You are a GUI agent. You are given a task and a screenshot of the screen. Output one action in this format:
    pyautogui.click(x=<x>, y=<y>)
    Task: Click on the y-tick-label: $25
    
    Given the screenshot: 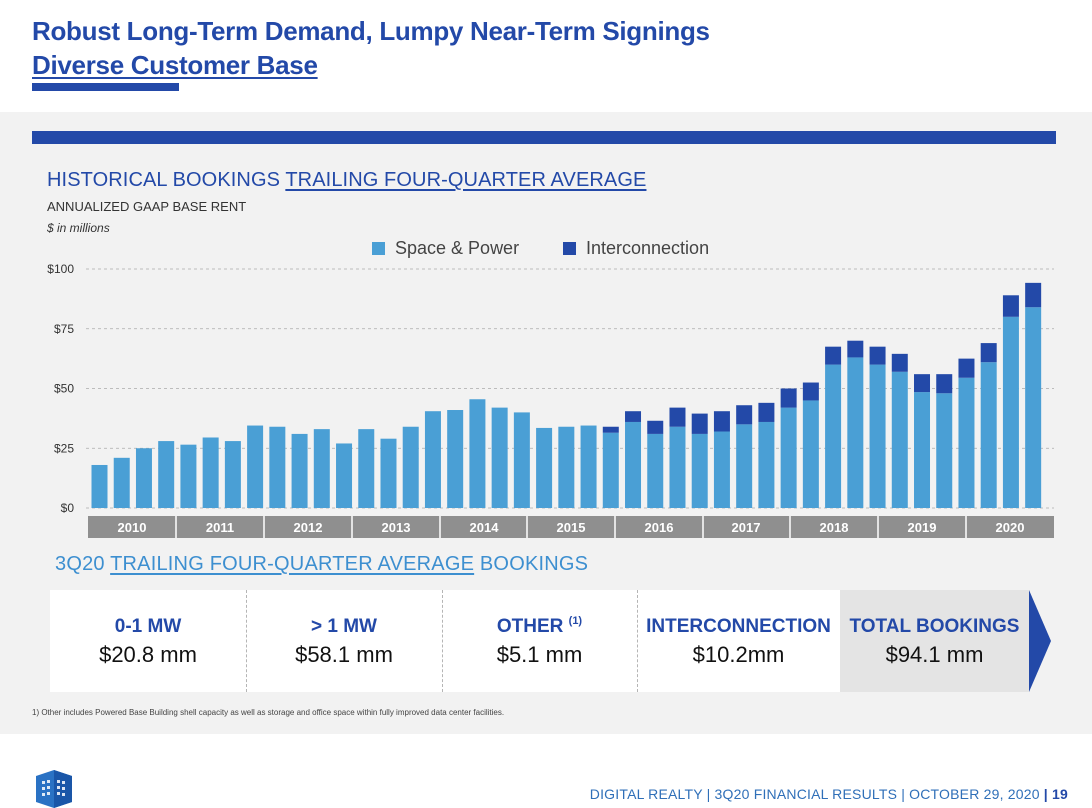 What is the action you would take?
    pyautogui.click(x=64, y=448)
    